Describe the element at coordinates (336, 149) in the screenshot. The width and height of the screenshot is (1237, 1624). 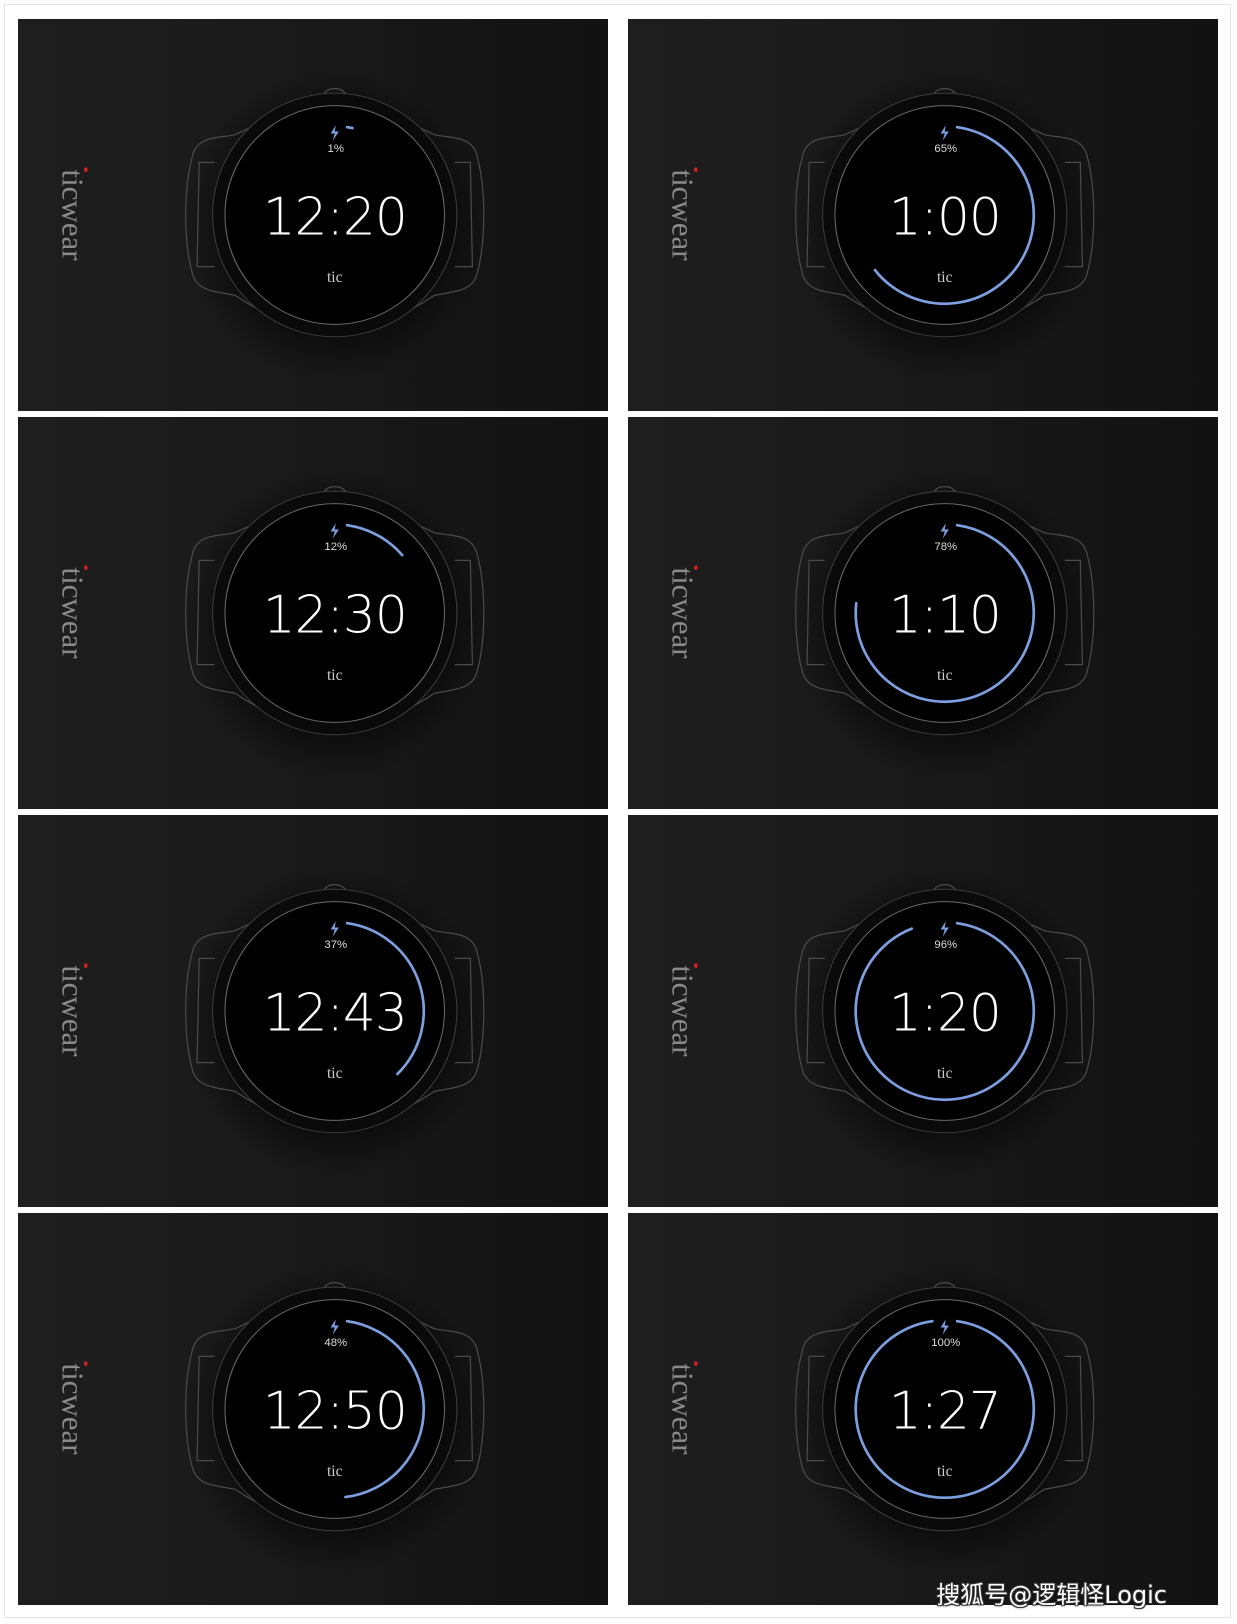
I see `battery-percent: 1%` at that location.